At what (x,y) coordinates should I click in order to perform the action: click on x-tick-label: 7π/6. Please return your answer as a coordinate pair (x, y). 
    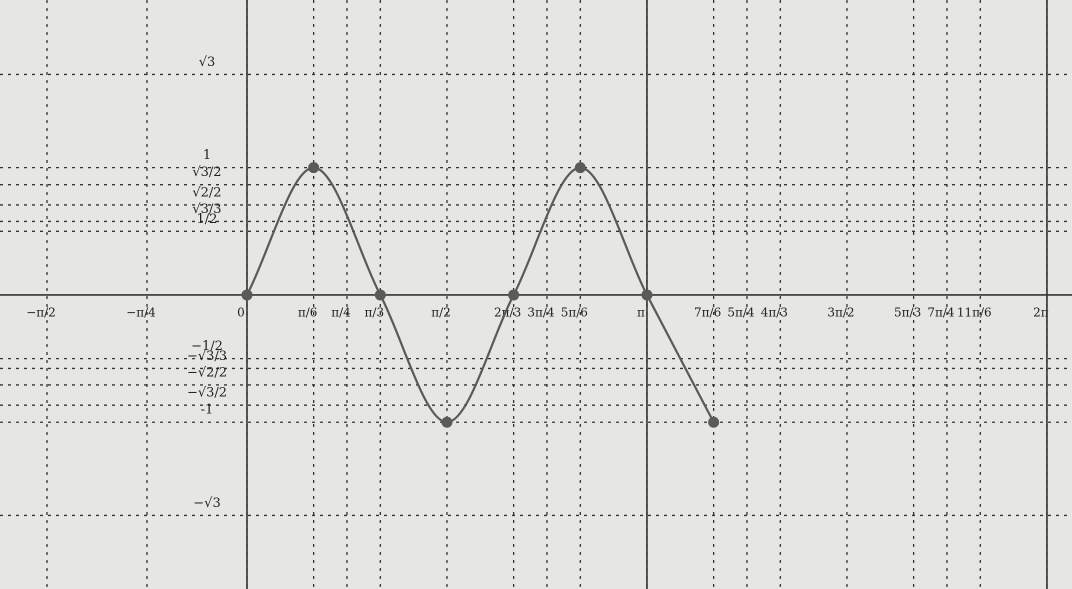
    Looking at the image, I should click on (707, 312).